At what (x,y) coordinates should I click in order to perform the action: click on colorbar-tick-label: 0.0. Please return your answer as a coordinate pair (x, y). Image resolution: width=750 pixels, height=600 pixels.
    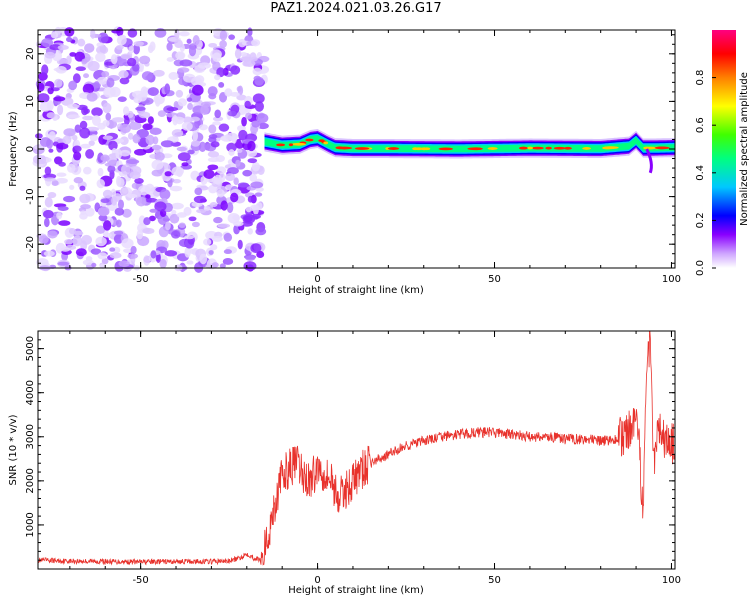
    Looking at the image, I should click on (700, 268).